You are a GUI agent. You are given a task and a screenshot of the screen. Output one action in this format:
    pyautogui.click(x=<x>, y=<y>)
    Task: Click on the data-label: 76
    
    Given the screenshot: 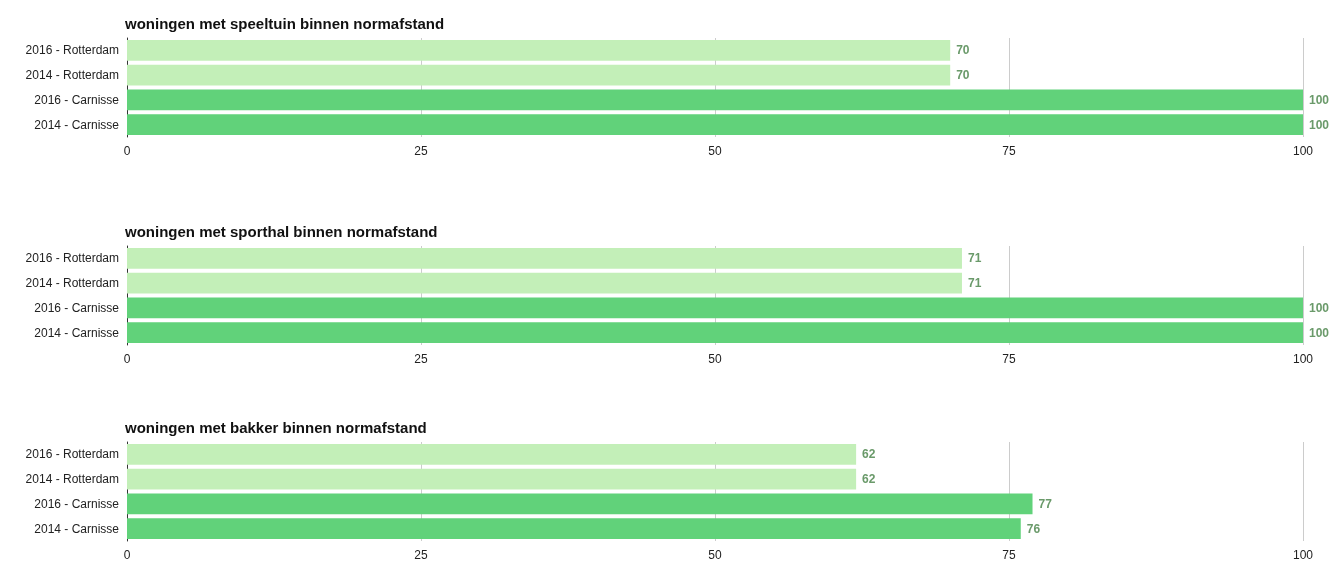 What is the action you would take?
    pyautogui.click(x=1033, y=528)
    